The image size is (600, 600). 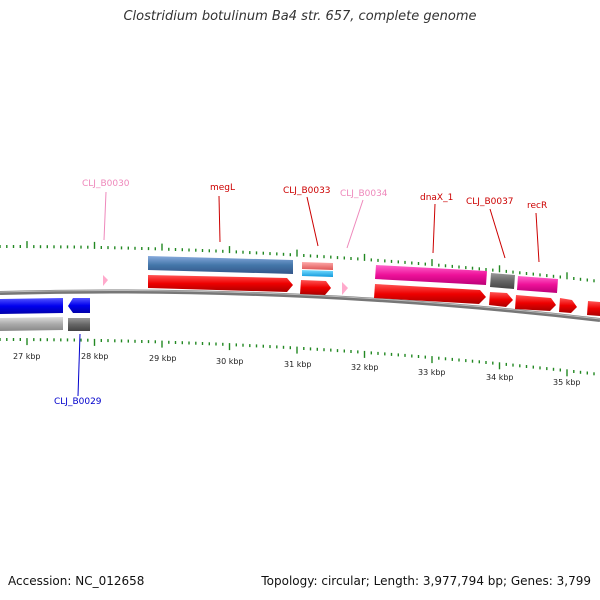 I want to click on axis-label-30kbp: 30 kbp, so click(x=230, y=361).